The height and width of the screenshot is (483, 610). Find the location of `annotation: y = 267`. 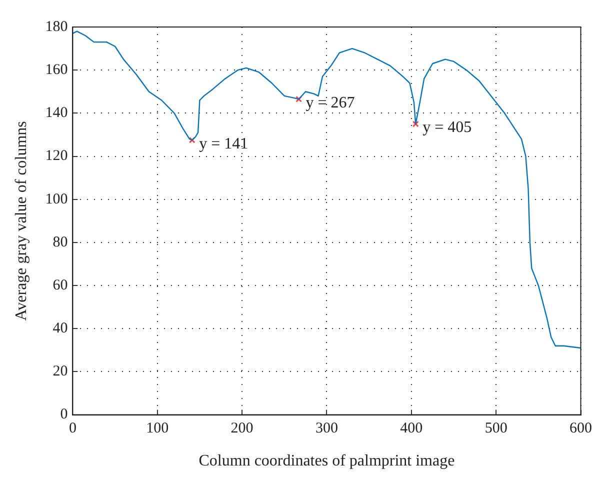

annotation: y = 267 is located at coordinates (330, 103).